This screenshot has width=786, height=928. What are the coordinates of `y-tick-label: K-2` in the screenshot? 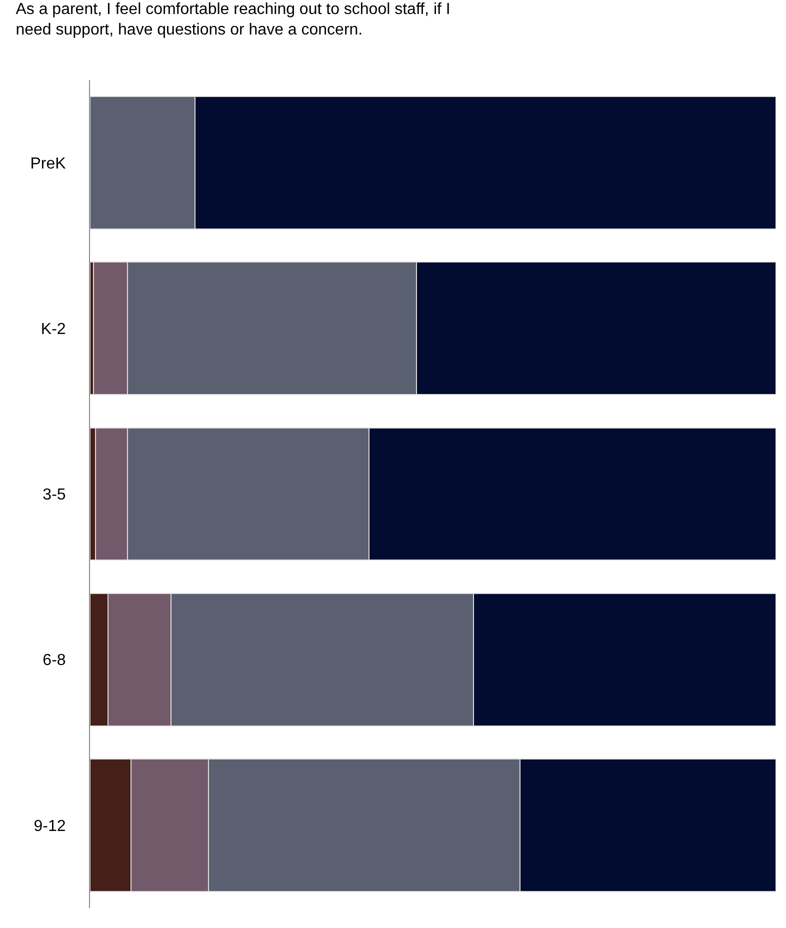 It's located at (53, 329).